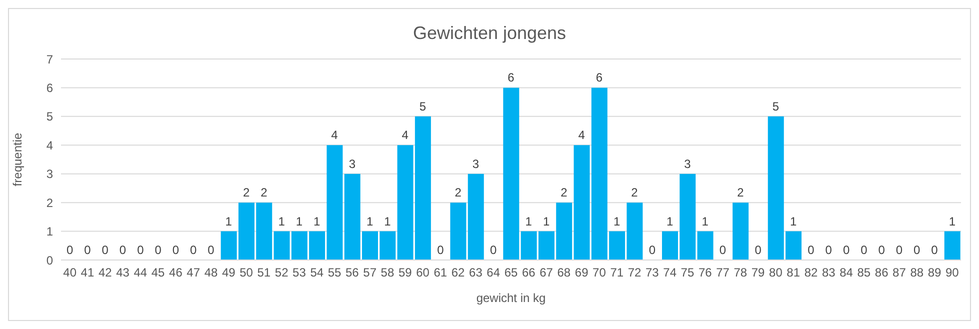 Image resolution: width=979 pixels, height=329 pixels. What do you see at coordinates (917, 273) in the screenshot?
I see `x-tick-label: 88` at bounding box center [917, 273].